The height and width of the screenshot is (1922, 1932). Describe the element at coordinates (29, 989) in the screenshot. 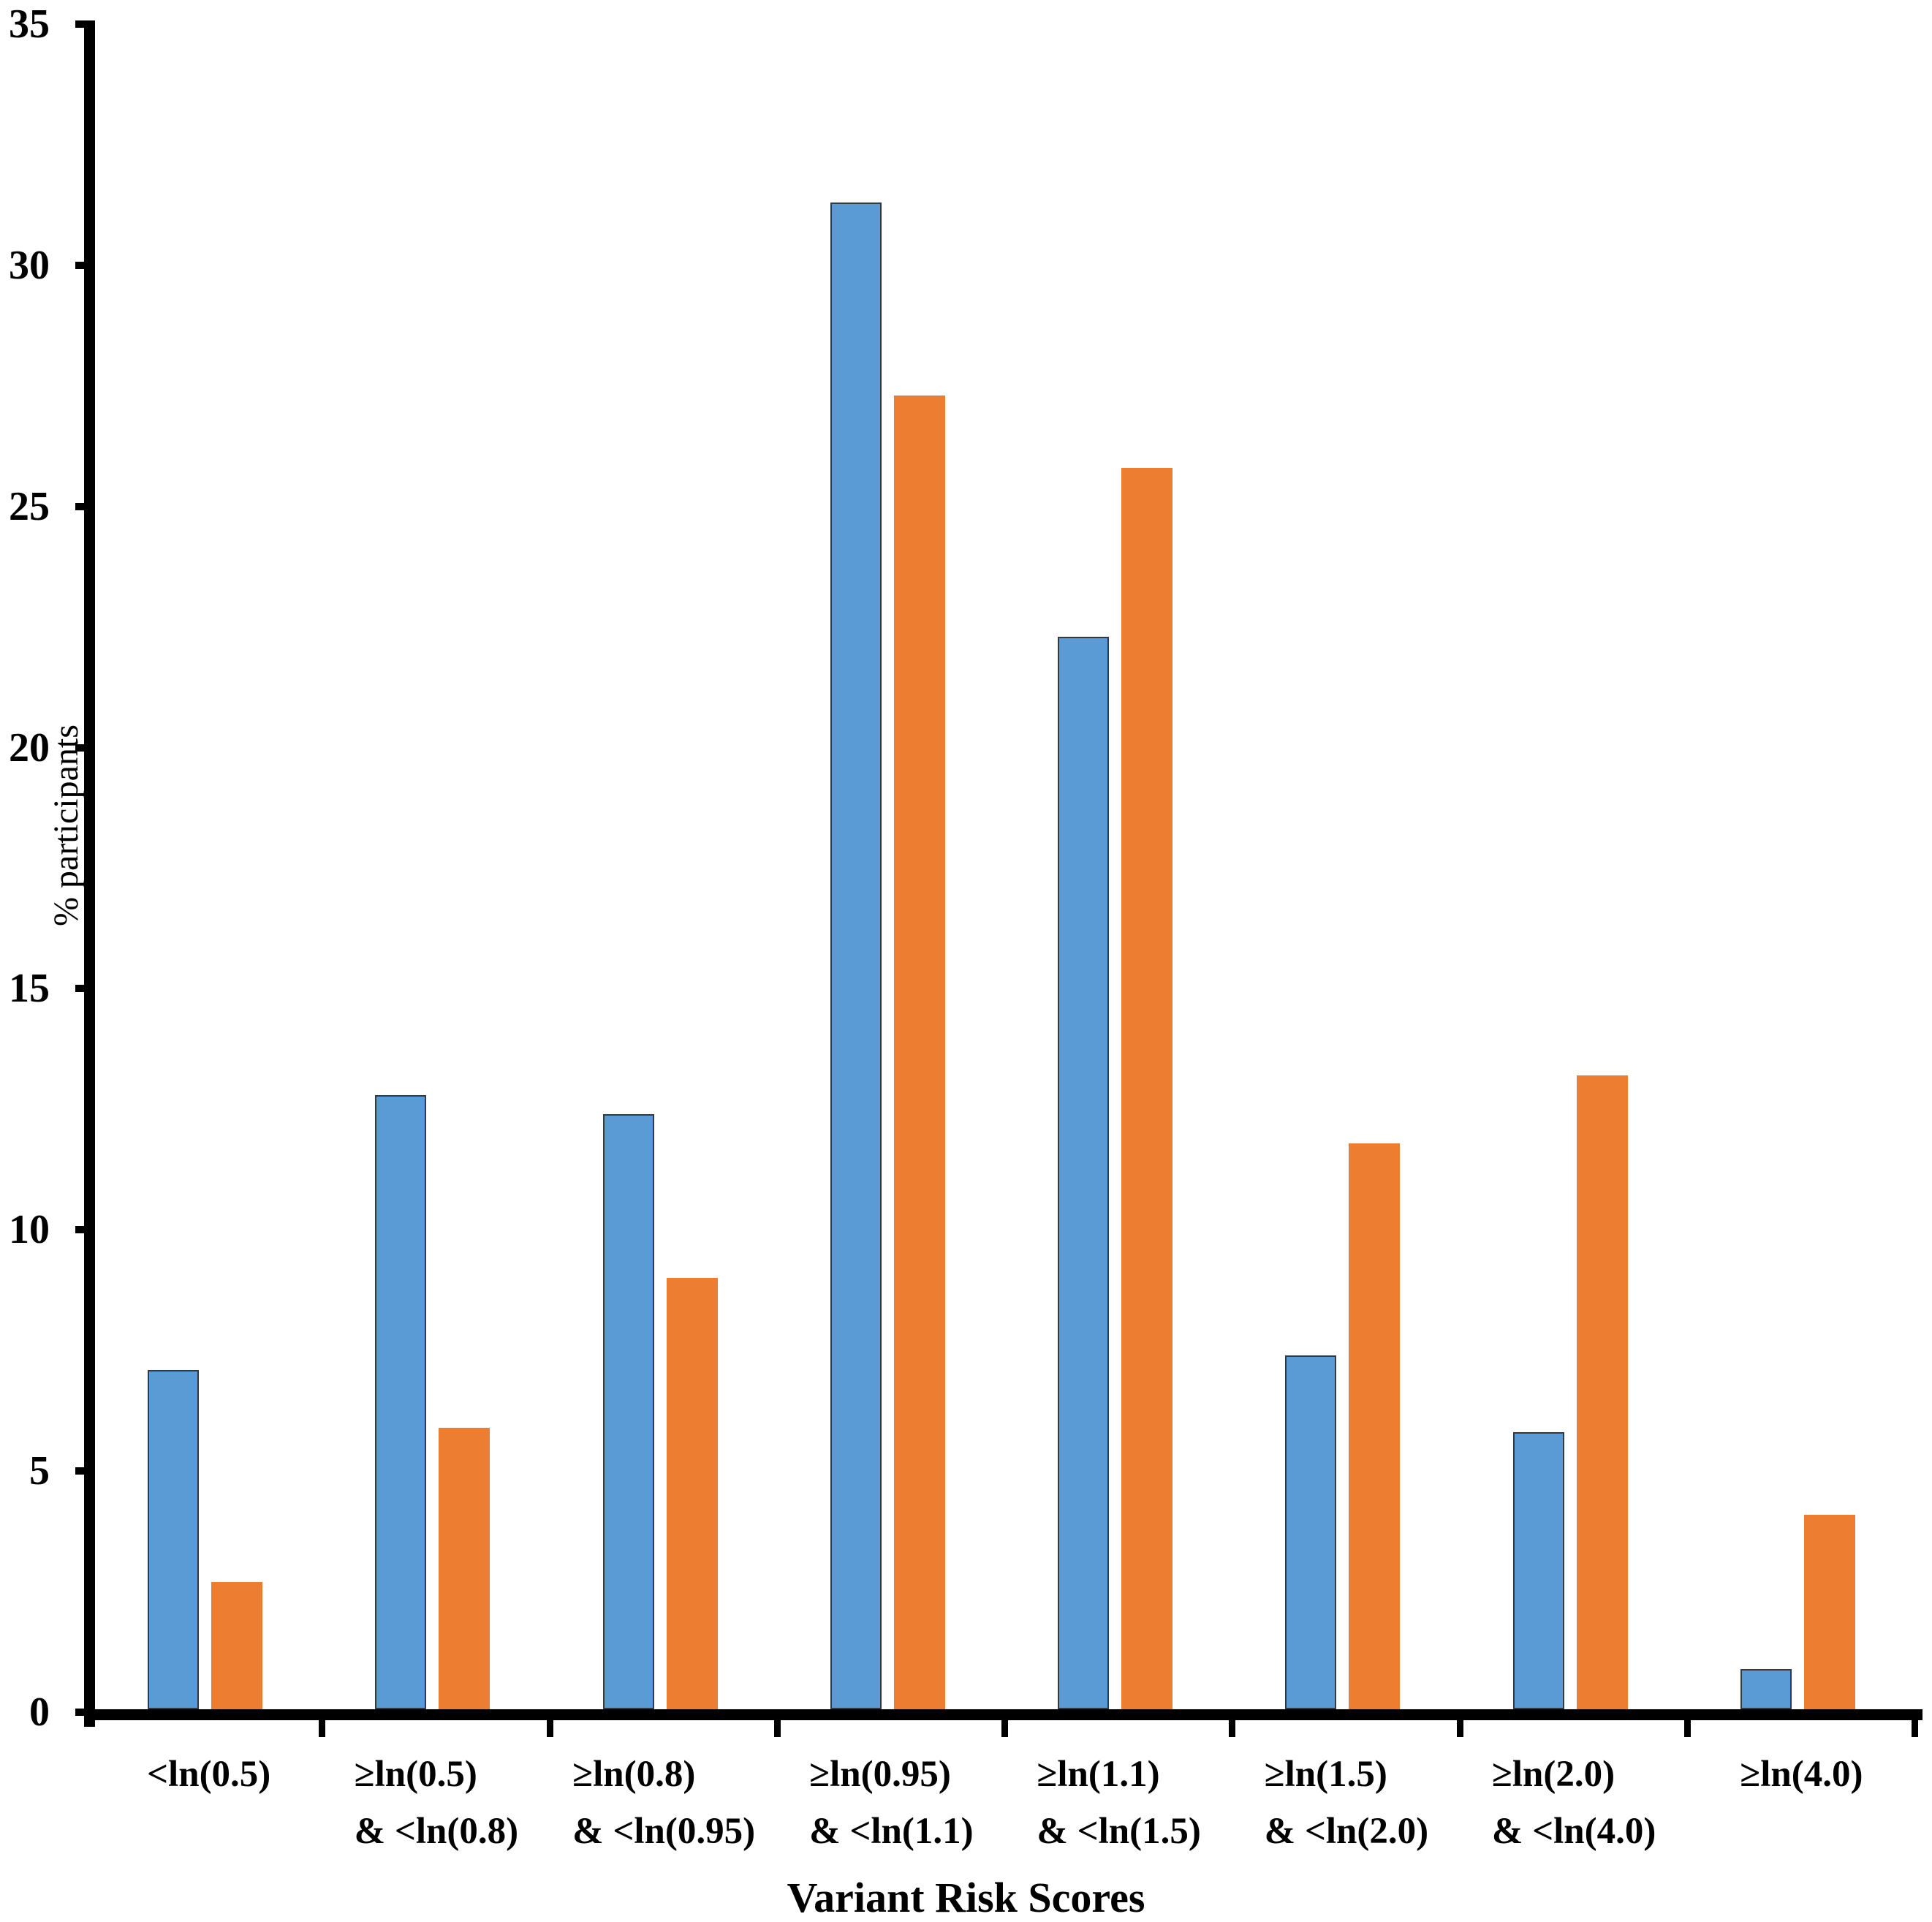

I see `y-tick-label-15: 15` at that location.